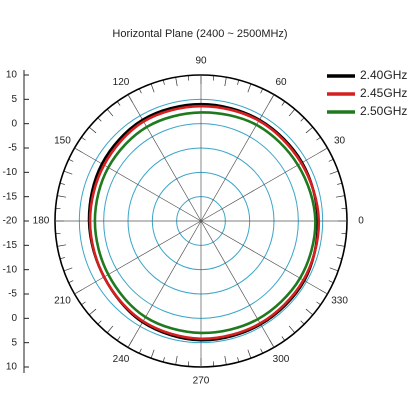 This screenshot has height=417, width=417. What do you see at coordinates (383, 93) in the screenshot?
I see `legend-label: 2.45GHz` at bounding box center [383, 93].